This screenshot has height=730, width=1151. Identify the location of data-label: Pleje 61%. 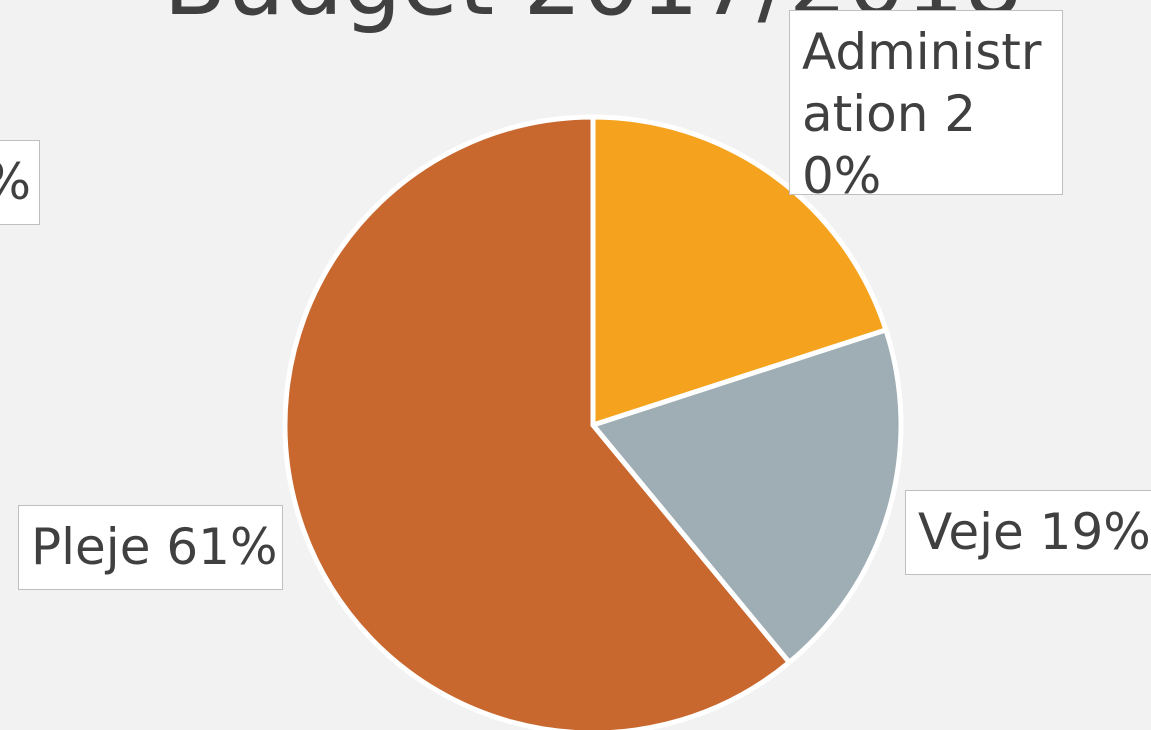
(150, 547).